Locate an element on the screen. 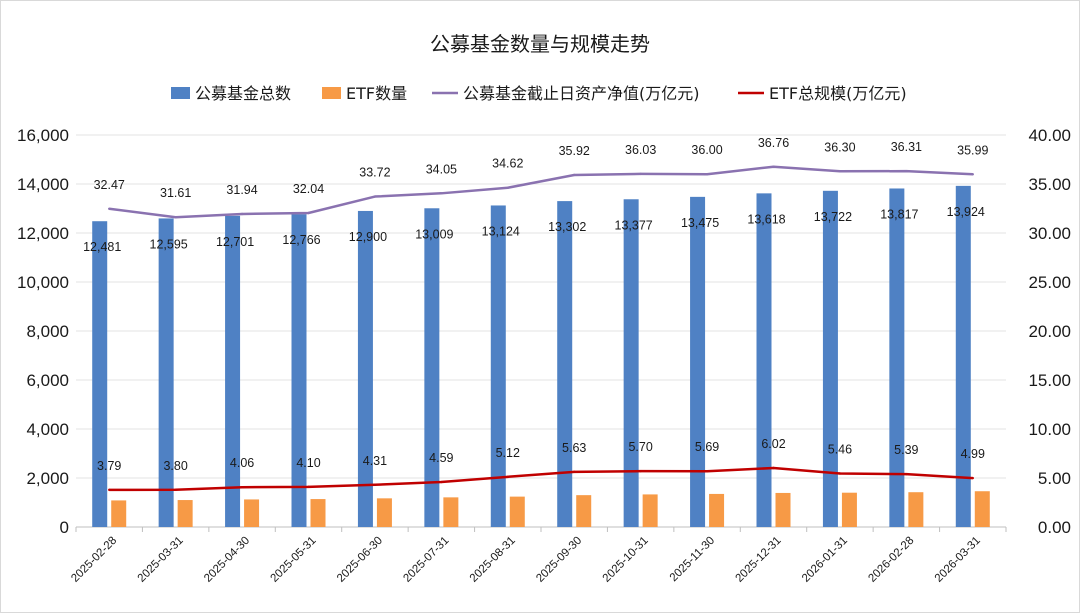  y-left-tick-label: 12,000 is located at coordinates (43, 233).